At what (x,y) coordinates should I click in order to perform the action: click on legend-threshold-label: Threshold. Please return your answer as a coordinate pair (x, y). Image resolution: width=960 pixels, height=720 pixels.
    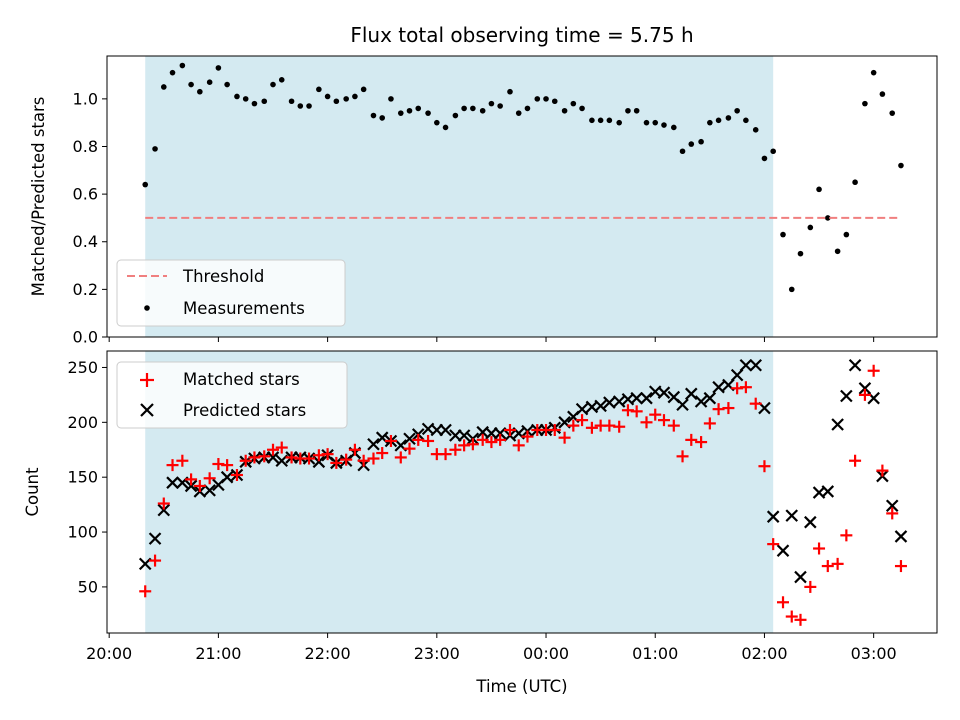
    Looking at the image, I should click on (223, 276).